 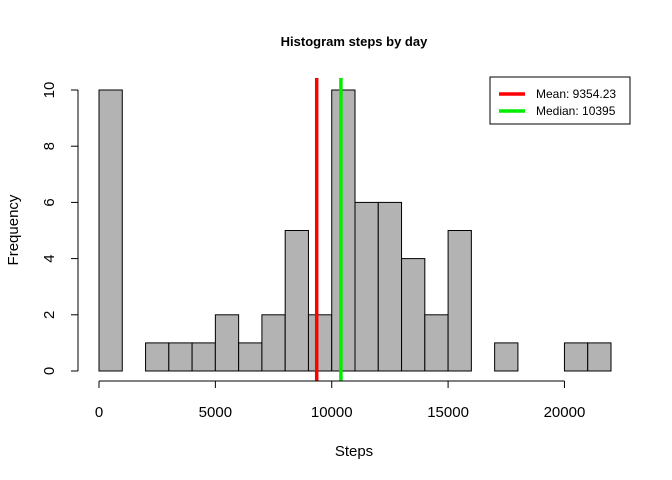 I want to click on y-tick-label-4: 8, so click(x=49, y=146).